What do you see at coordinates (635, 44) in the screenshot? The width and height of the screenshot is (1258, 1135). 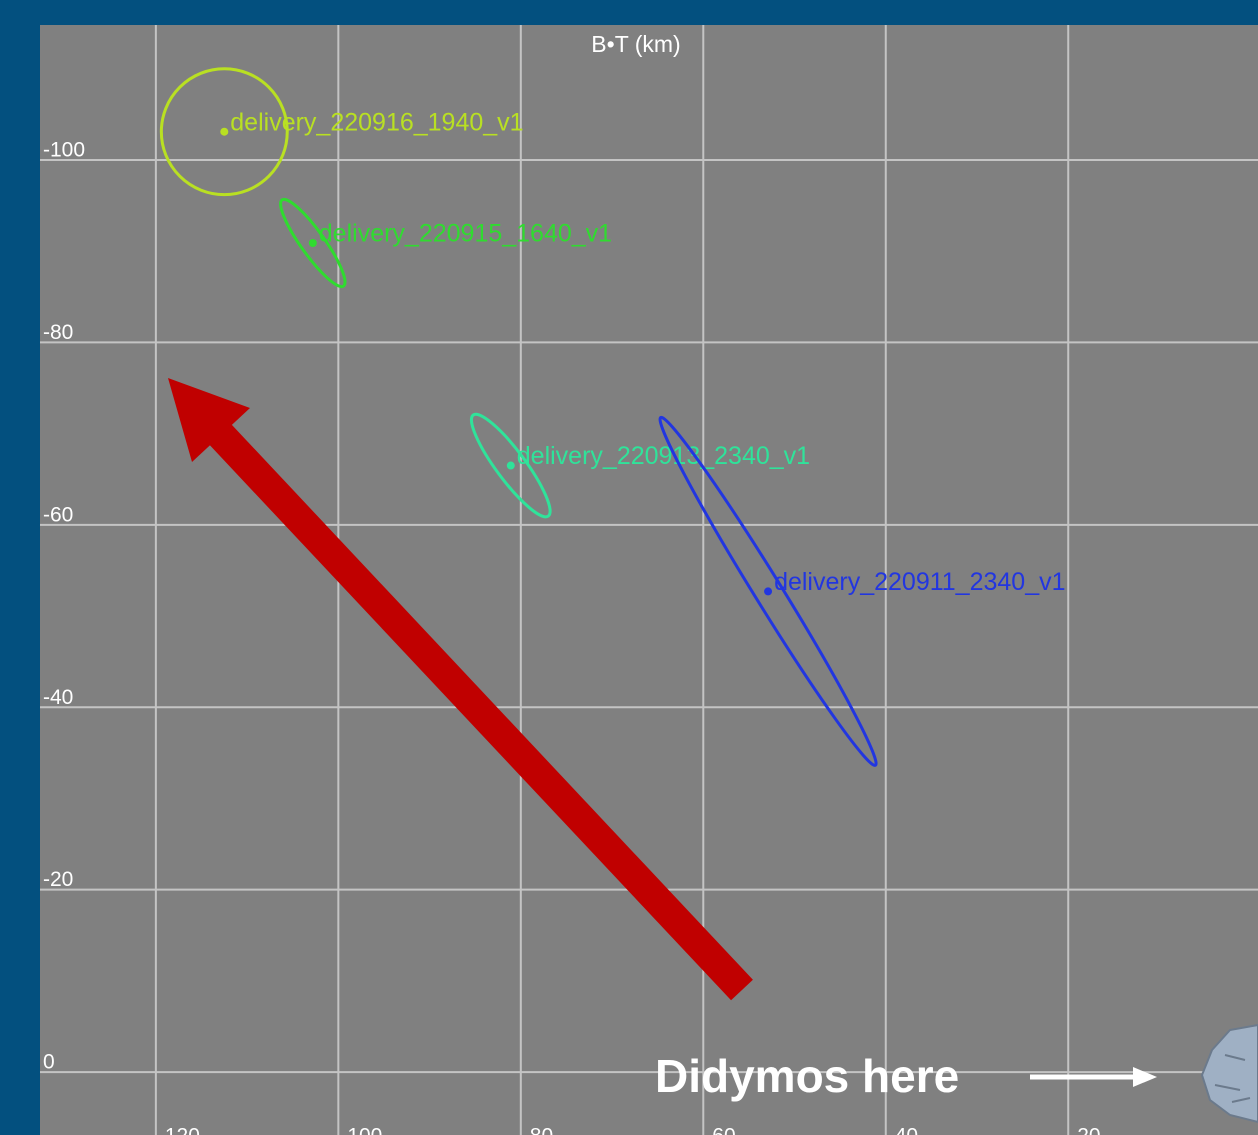 I see `chart-title: B•T (km)` at bounding box center [635, 44].